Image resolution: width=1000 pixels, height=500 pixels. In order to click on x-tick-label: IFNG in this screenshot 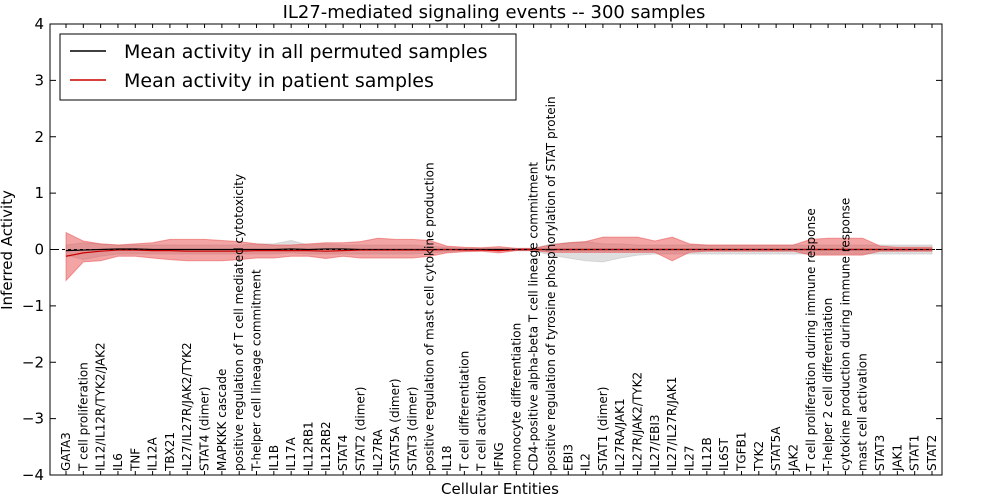, I will do `click(499, 456)`.